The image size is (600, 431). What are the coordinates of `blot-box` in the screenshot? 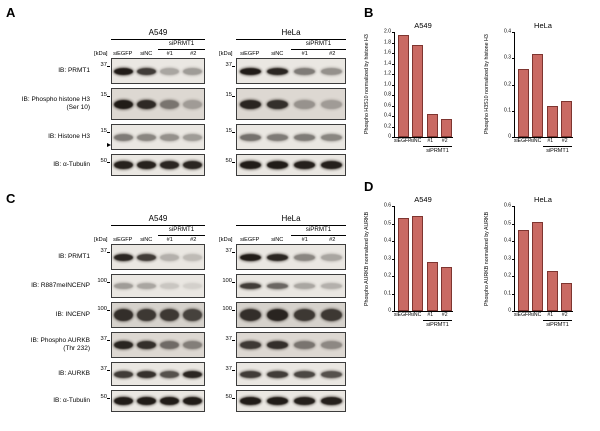 It's located at (158, 286).